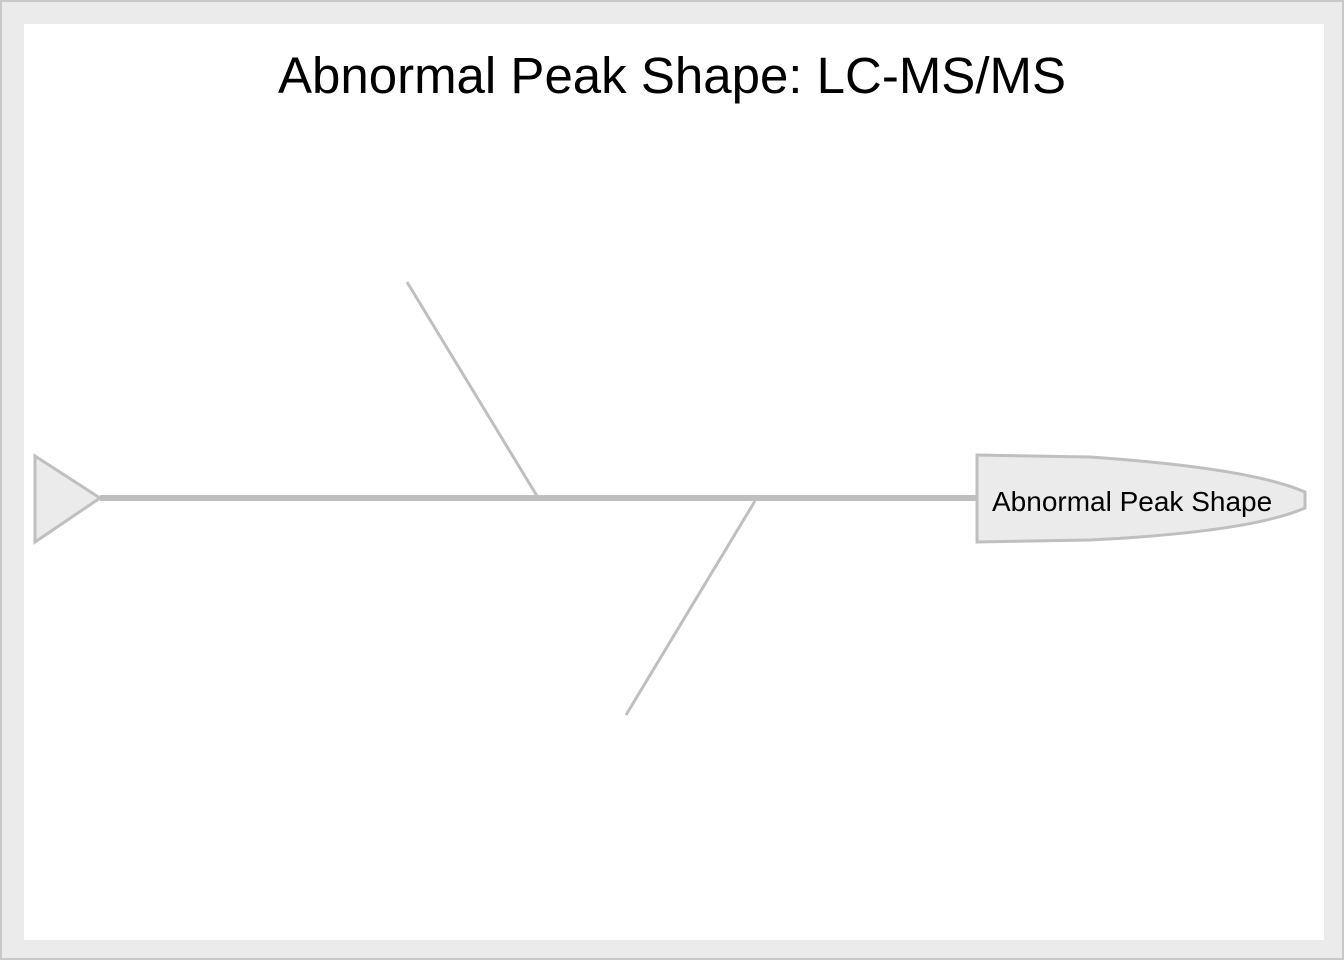  I want to click on diagram-title: Abnormal Peak Shape: LC-MS/MS, so click(671, 75).